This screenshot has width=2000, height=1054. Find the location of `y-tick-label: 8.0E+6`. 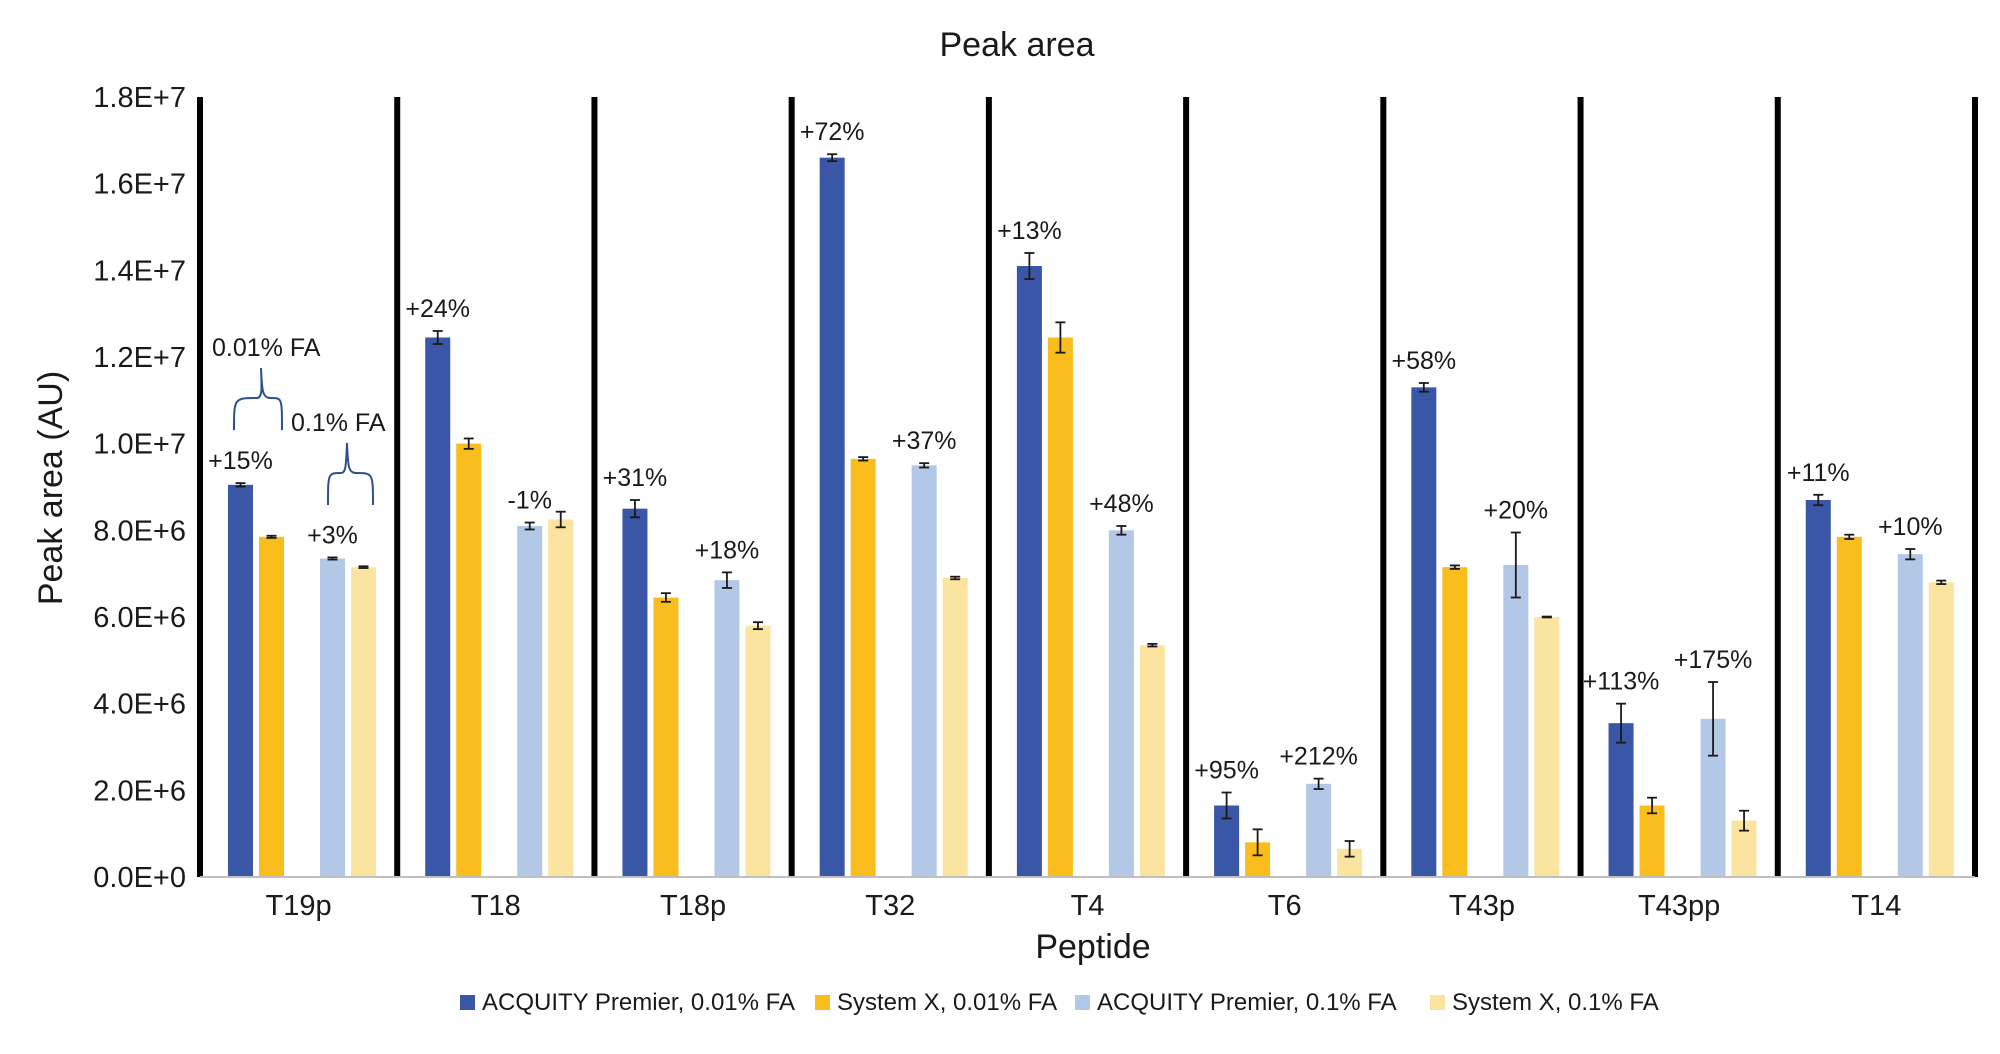

y-tick-label: 8.0E+6 is located at coordinates (139, 531).